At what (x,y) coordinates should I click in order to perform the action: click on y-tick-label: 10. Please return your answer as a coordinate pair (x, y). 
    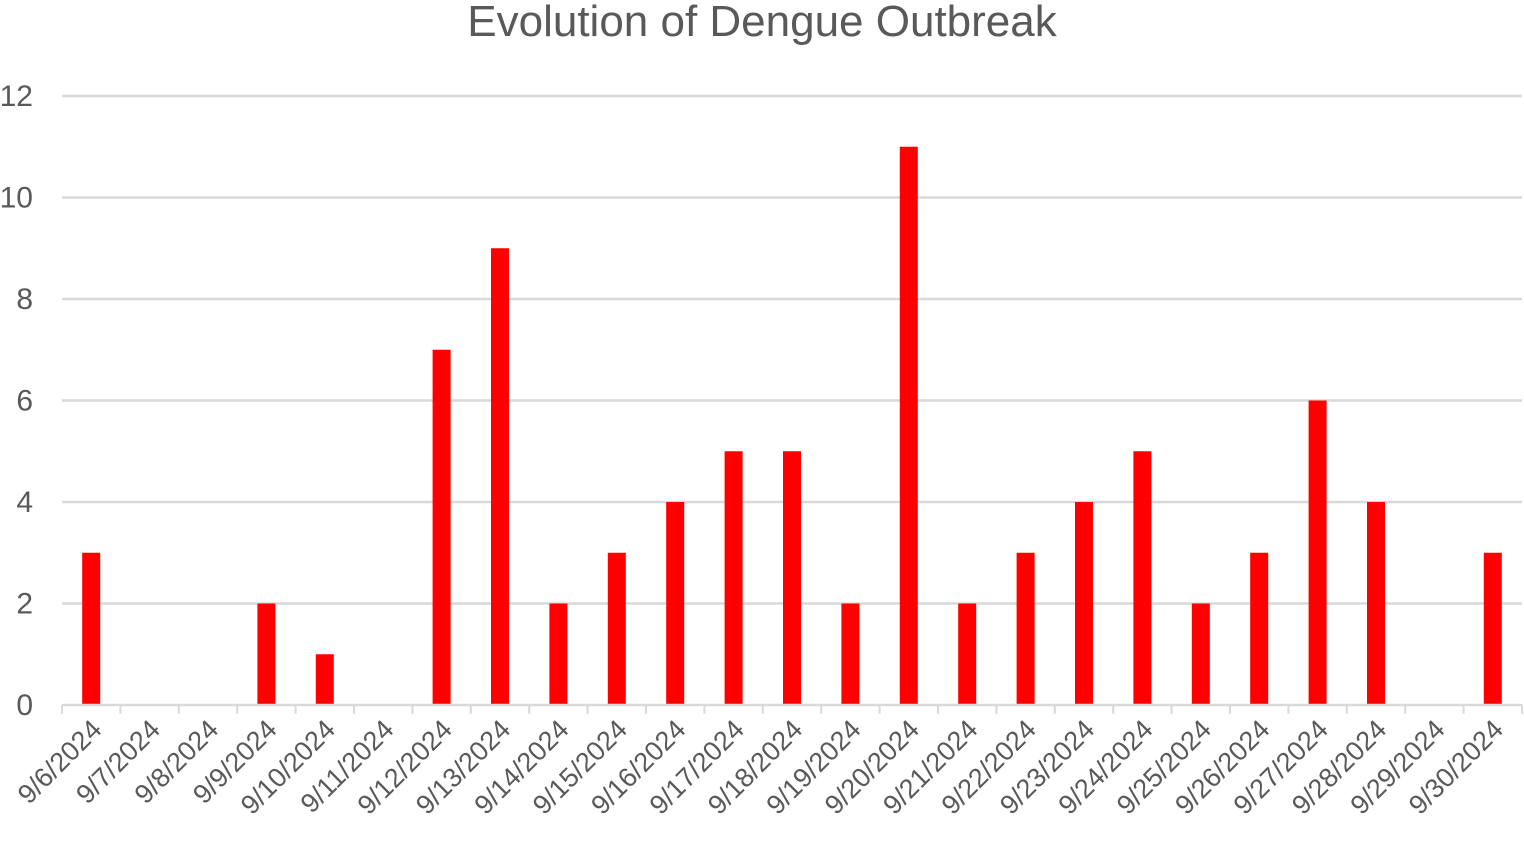
    Looking at the image, I should click on (16, 198).